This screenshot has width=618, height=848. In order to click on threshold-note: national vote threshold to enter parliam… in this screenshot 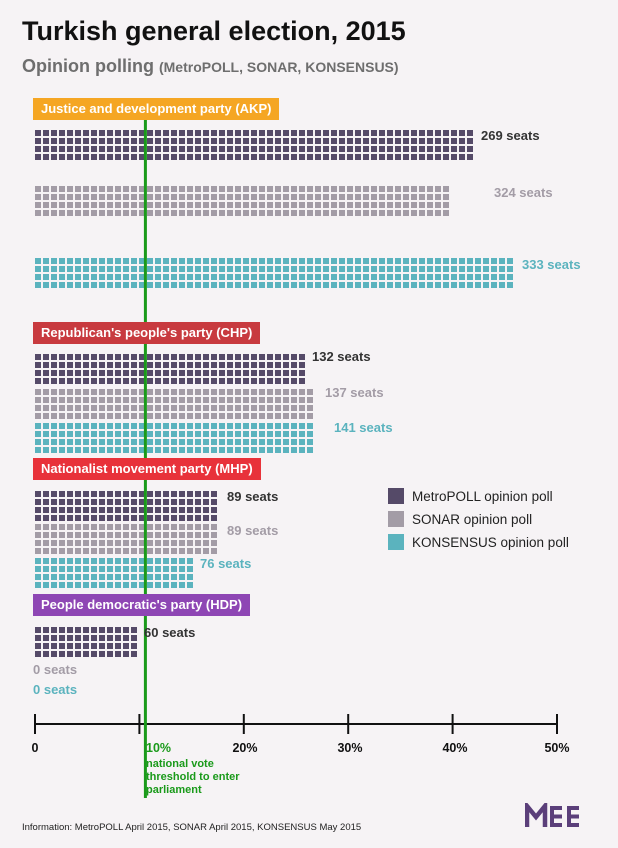, I will do `click(193, 777)`.